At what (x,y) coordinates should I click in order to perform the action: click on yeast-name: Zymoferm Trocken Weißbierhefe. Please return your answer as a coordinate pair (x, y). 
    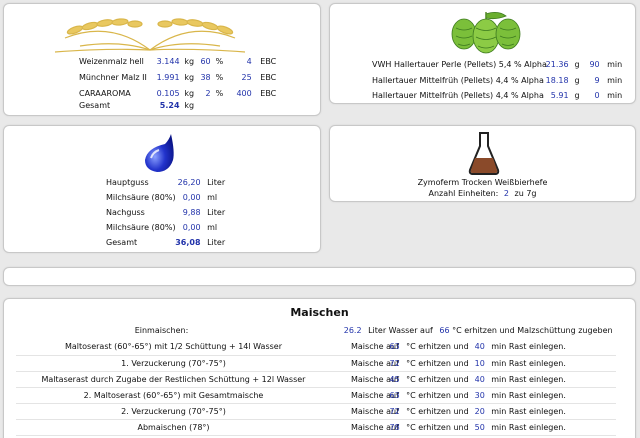
    Looking at the image, I should click on (482, 182).